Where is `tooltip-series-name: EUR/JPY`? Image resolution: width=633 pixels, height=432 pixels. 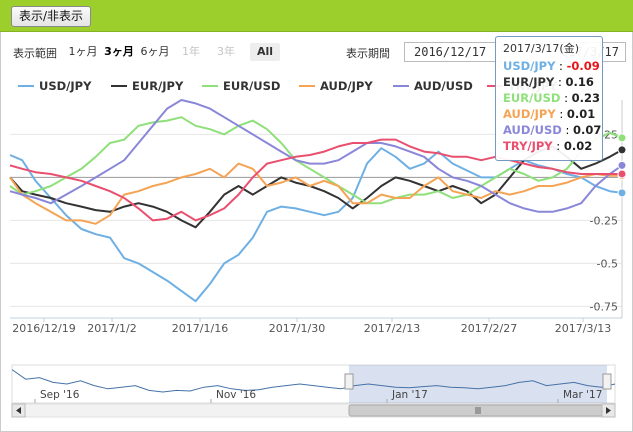 tooltip-series-name: EUR/JPY is located at coordinates (529, 82).